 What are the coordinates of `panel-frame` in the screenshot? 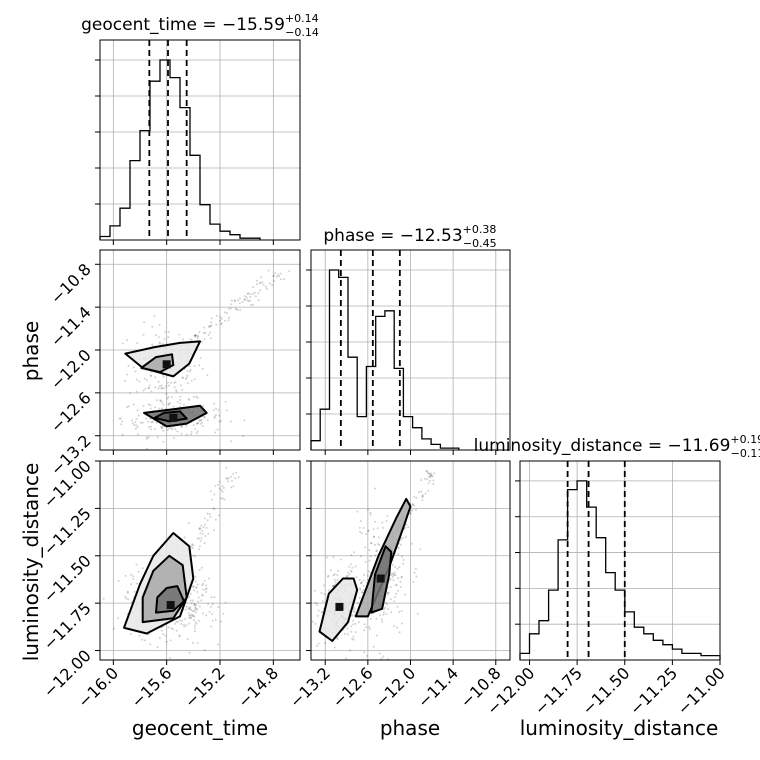 It's located at (620, 560).